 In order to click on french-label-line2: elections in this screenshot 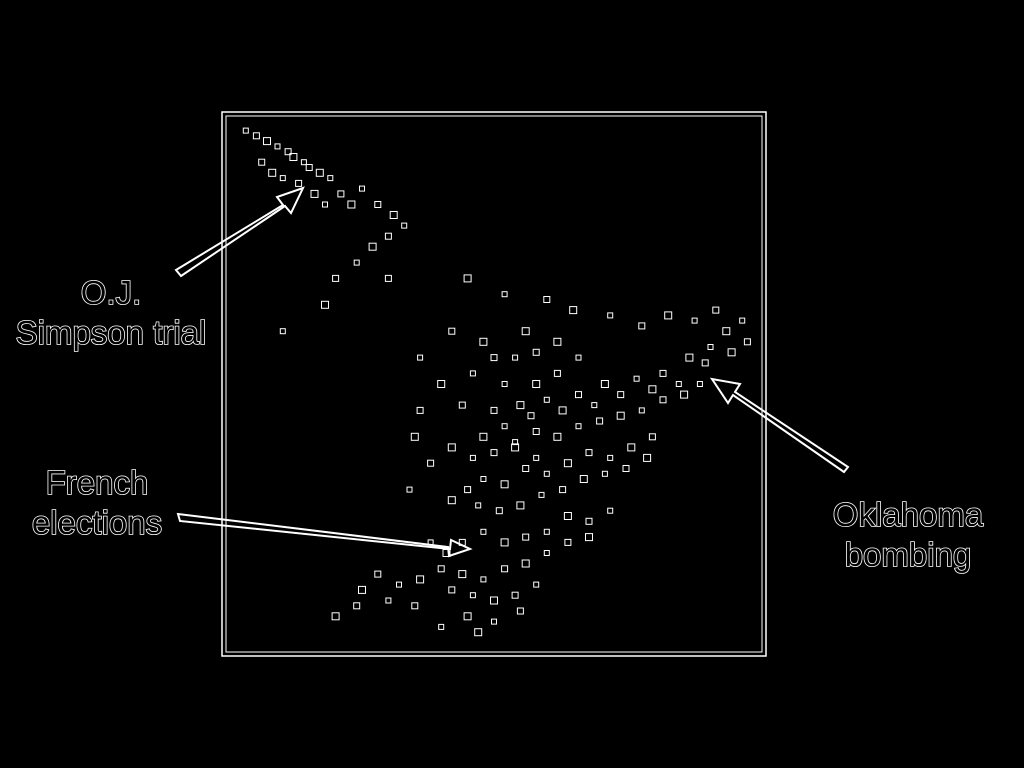, I will do `click(97, 522)`.